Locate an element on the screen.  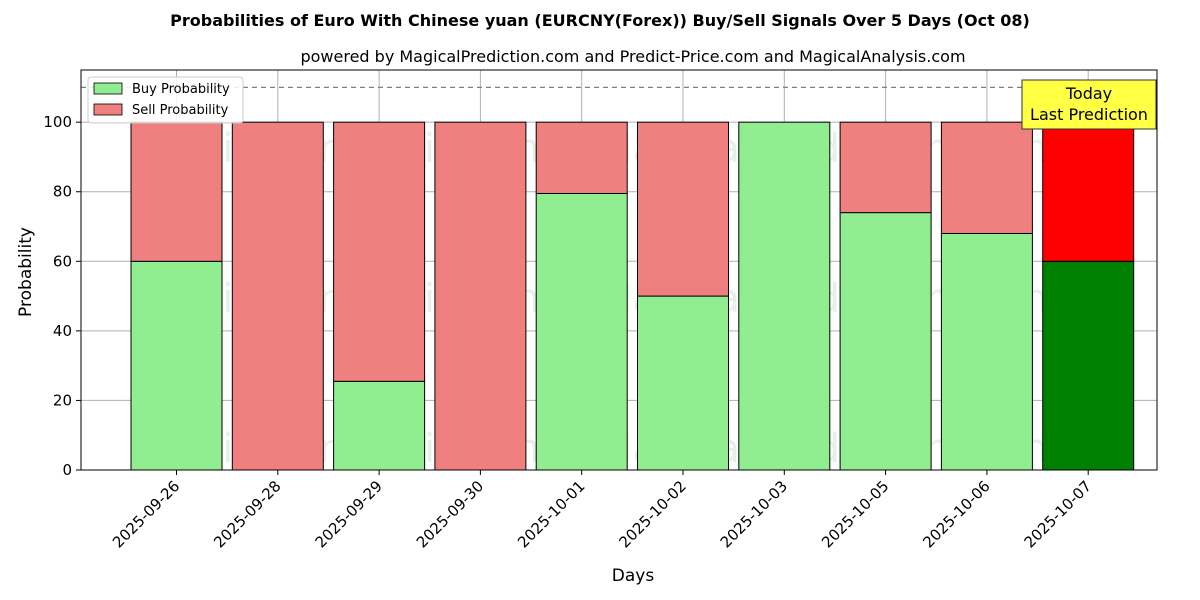
today-annotation-line1: Today is located at coordinates (1088, 93).